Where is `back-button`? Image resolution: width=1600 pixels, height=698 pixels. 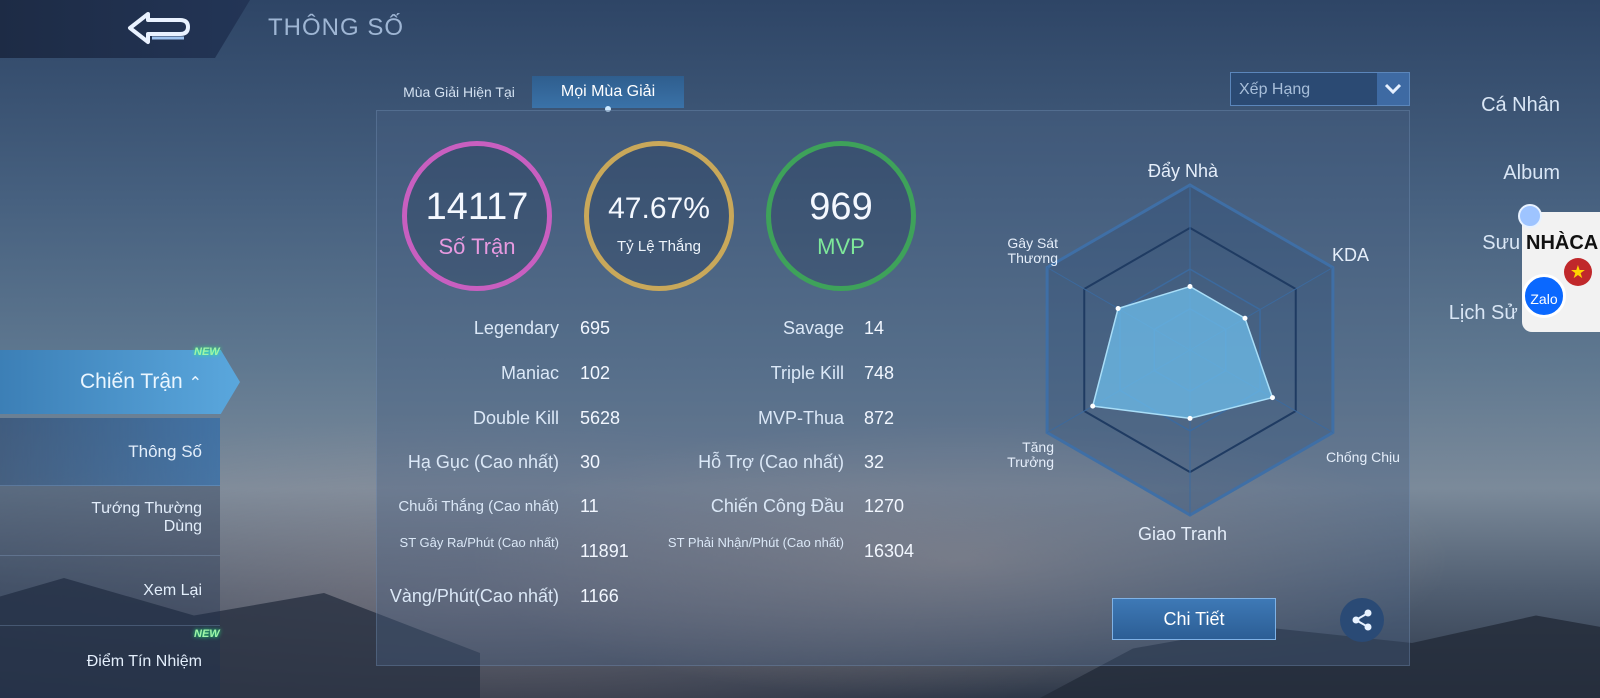
back-button is located at coordinates (160, 30).